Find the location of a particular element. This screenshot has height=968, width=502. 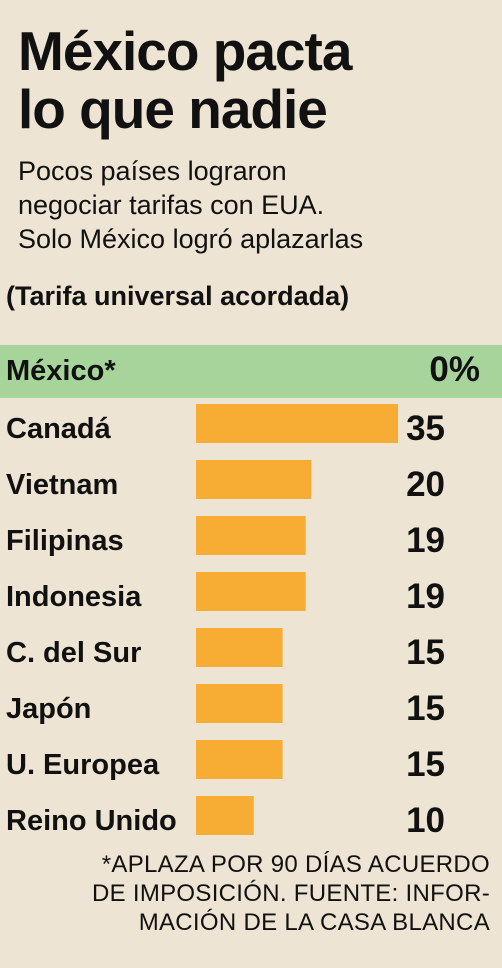

chart-title: México pacta lo que nadie is located at coordinates (258, 80).